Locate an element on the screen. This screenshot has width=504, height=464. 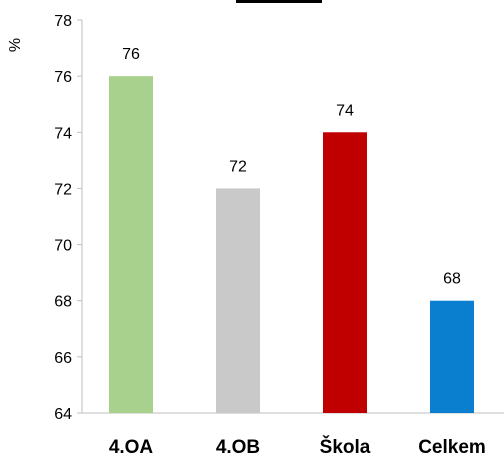
y-axis-label: % is located at coordinates (15, 45).